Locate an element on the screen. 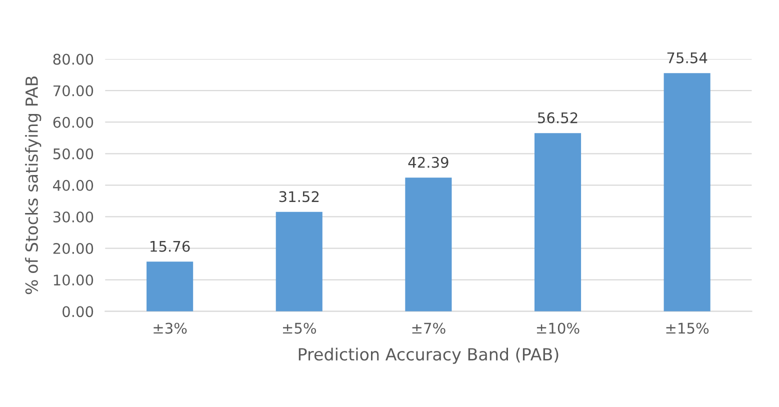 This screenshot has height=407, width=779. y-tick-label: 0.00 is located at coordinates (78, 312).